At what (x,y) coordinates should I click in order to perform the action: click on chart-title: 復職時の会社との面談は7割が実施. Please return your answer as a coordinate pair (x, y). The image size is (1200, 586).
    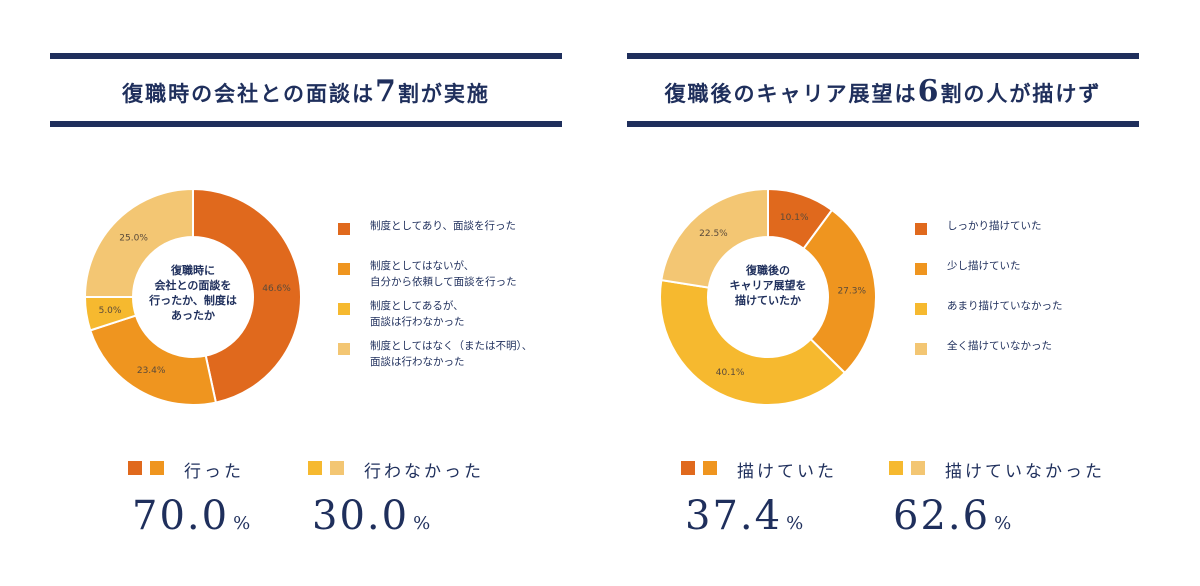
    Looking at the image, I should click on (306, 91).